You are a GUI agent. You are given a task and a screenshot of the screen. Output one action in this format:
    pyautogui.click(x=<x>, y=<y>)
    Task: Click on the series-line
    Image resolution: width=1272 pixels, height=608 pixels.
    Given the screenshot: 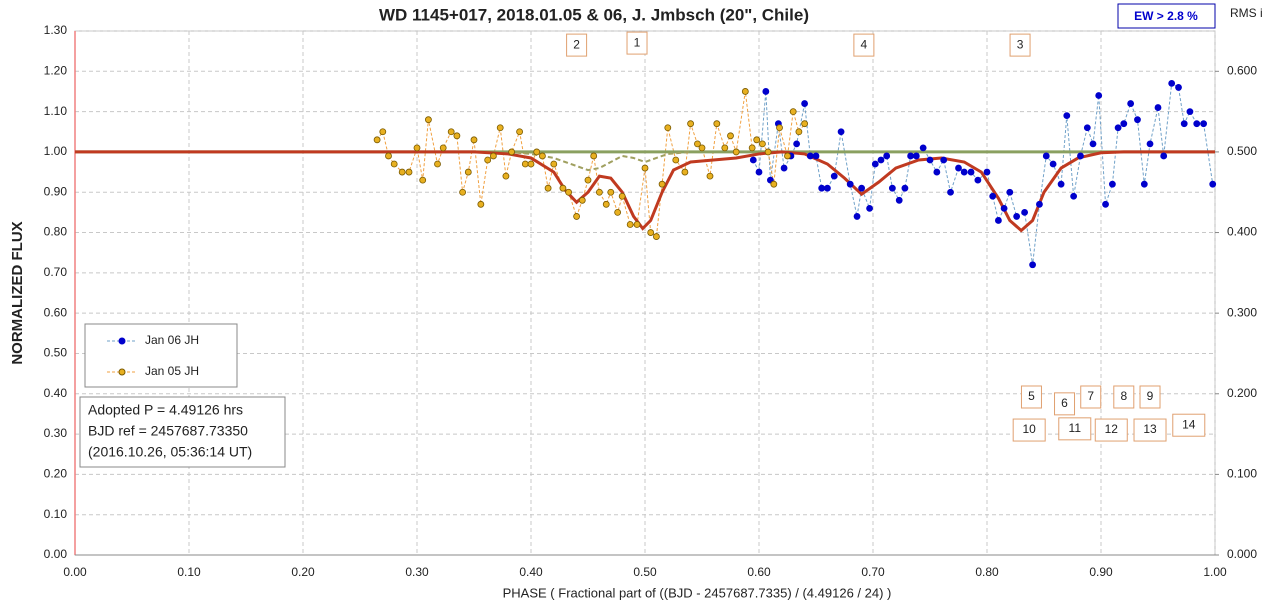 What is the action you would take?
    pyautogui.click(x=591, y=164)
    